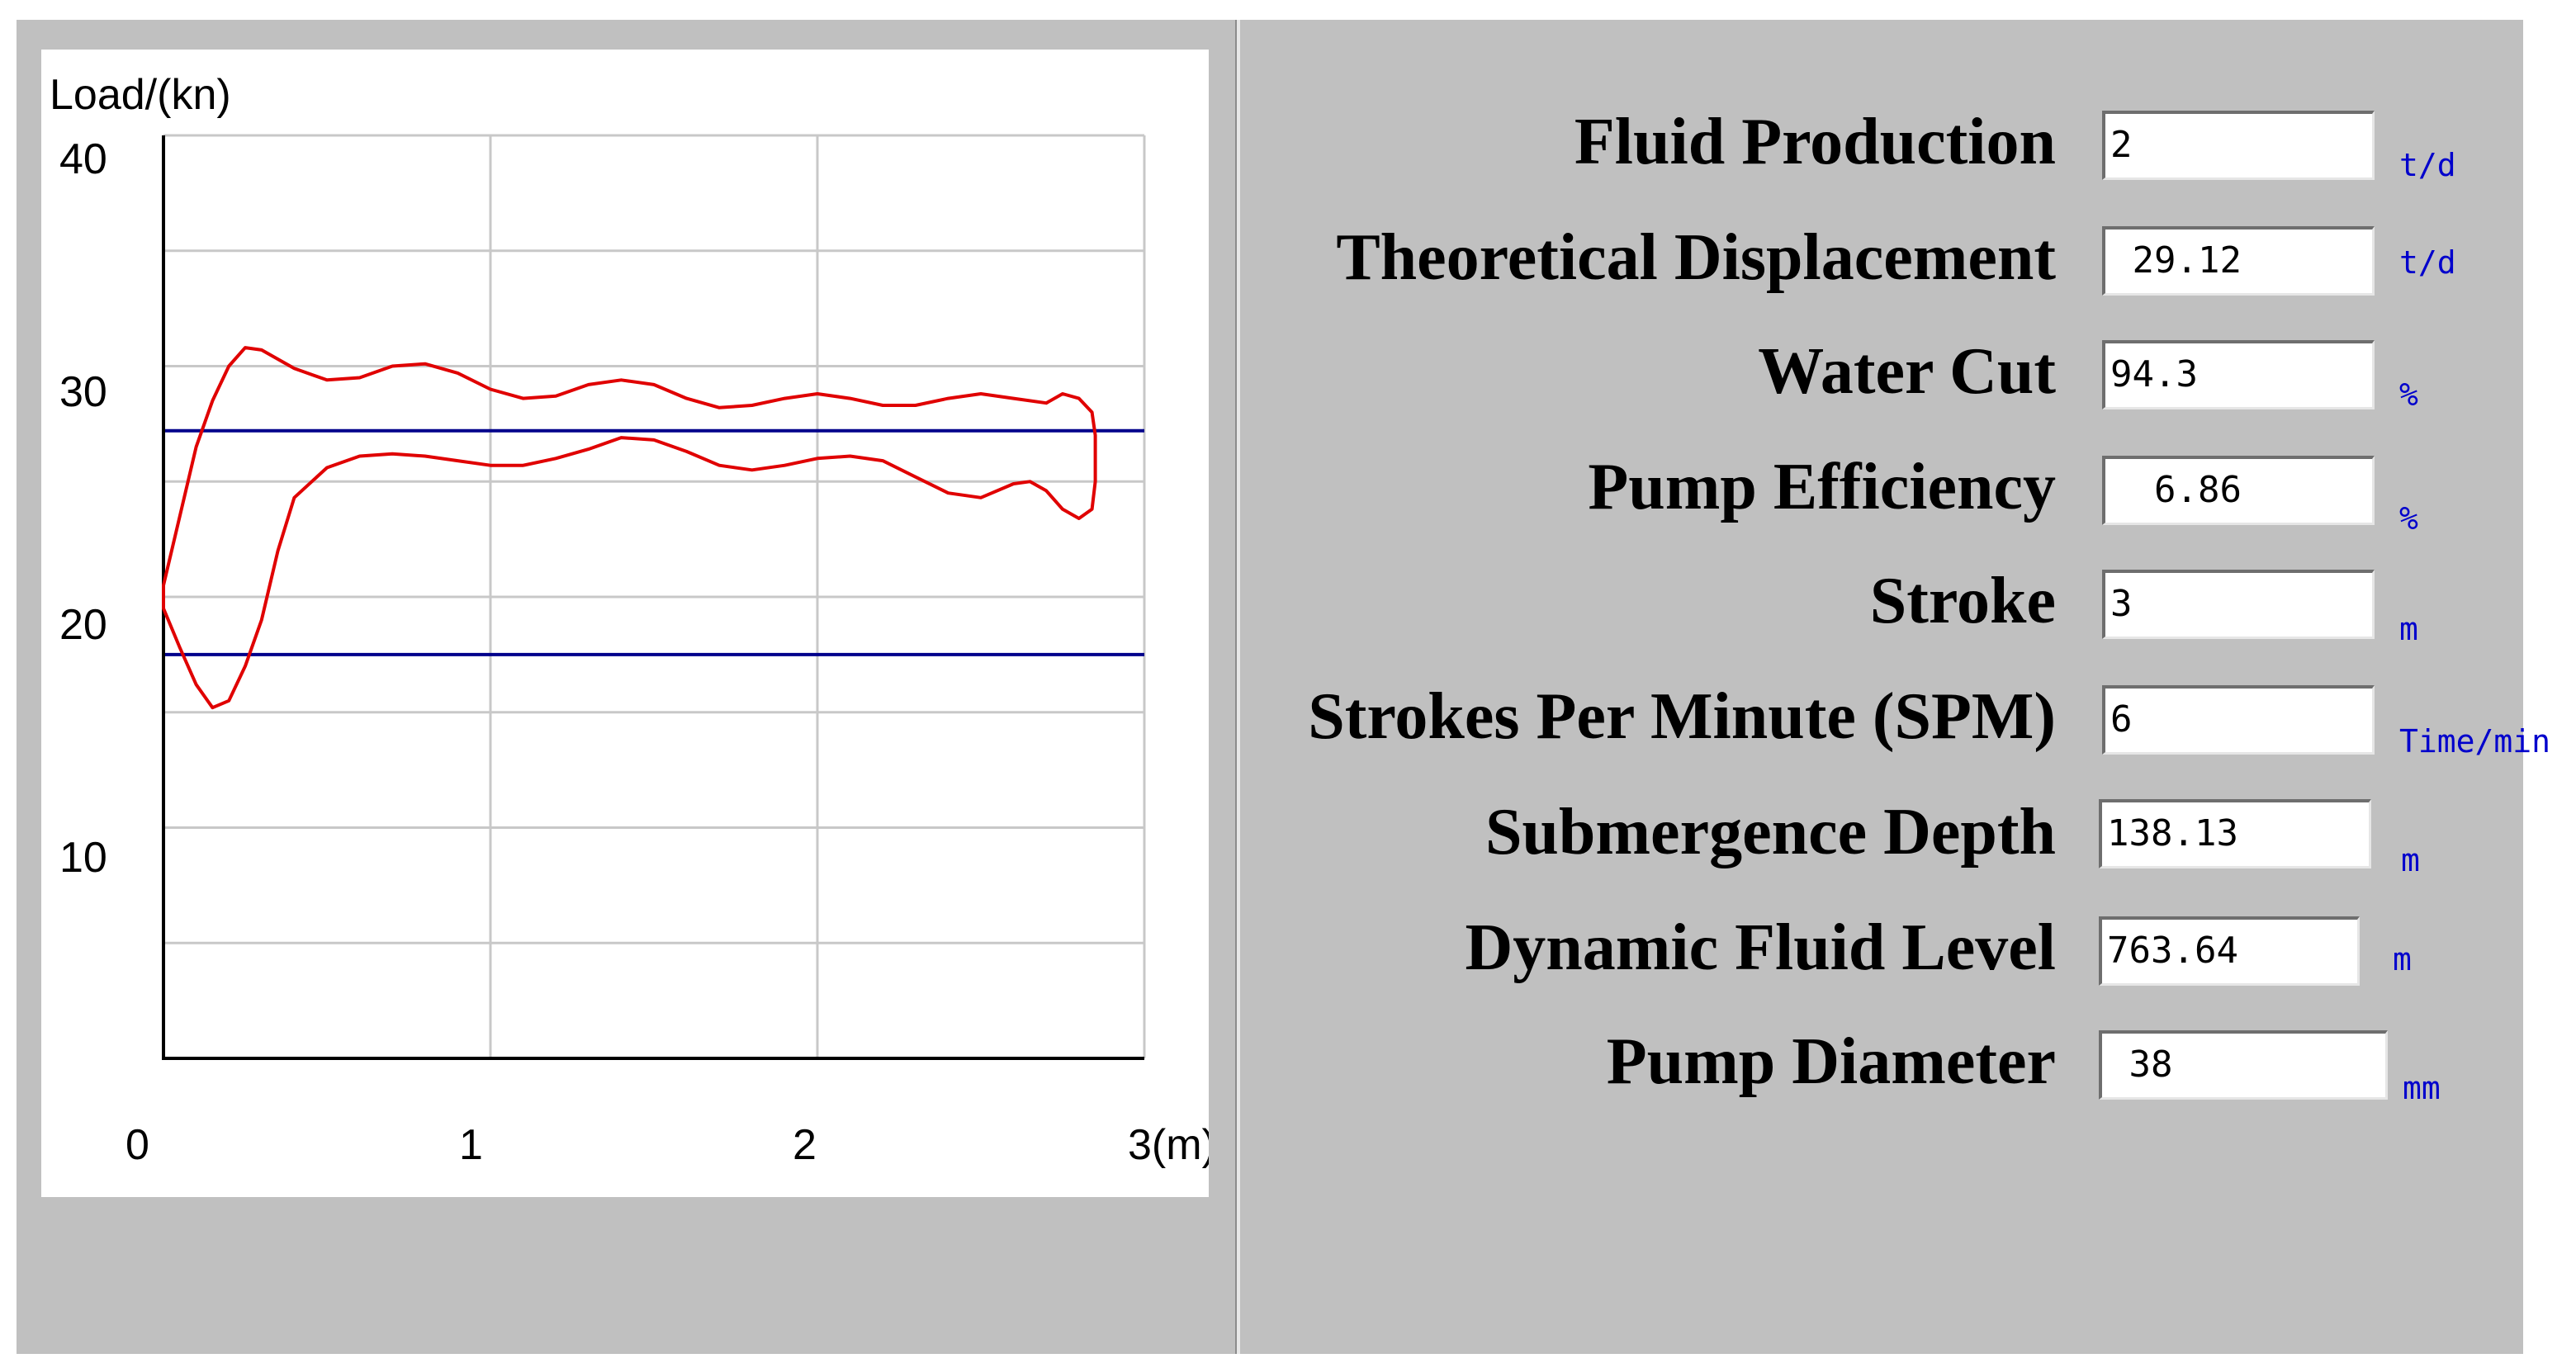 The width and height of the screenshot is (2576, 1363). Describe the element at coordinates (140, 95) in the screenshot. I see `y-axis-title: Load/(kn)` at that location.